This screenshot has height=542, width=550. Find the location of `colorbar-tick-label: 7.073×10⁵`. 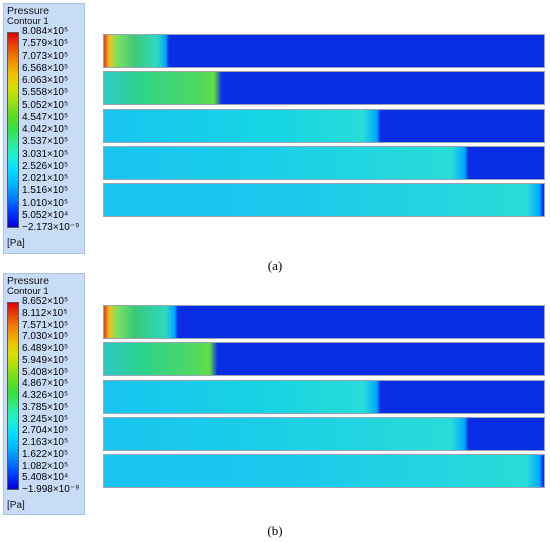

colorbar-tick-label: 7.073×10⁵ is located at coordinates (45, 56).